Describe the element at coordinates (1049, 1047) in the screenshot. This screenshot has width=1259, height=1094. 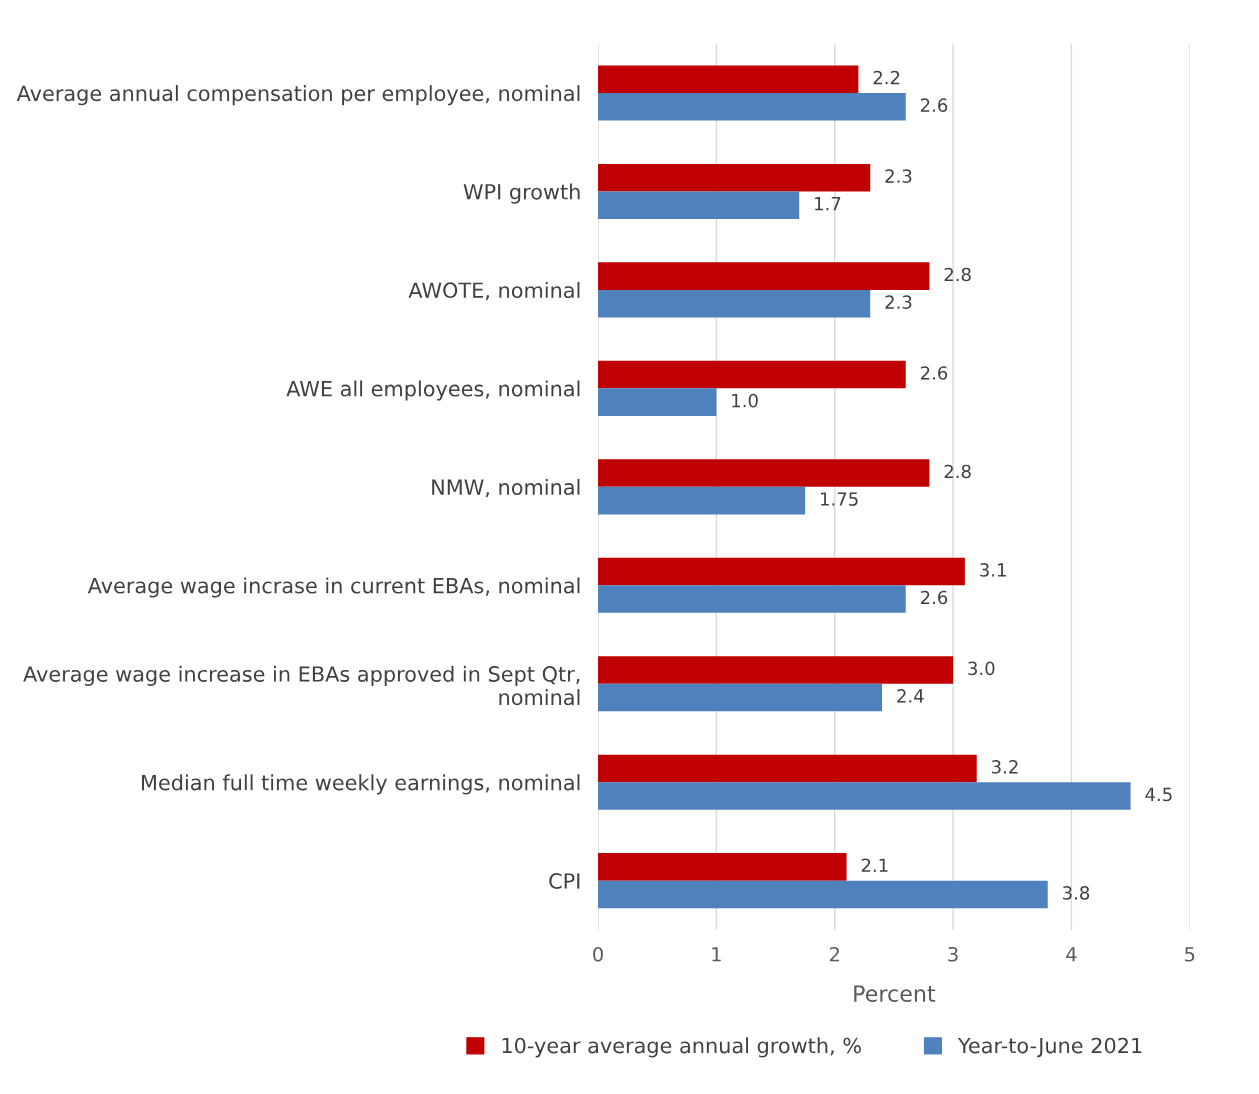
I see `legend-label: Year-to-June 2021` at that location.